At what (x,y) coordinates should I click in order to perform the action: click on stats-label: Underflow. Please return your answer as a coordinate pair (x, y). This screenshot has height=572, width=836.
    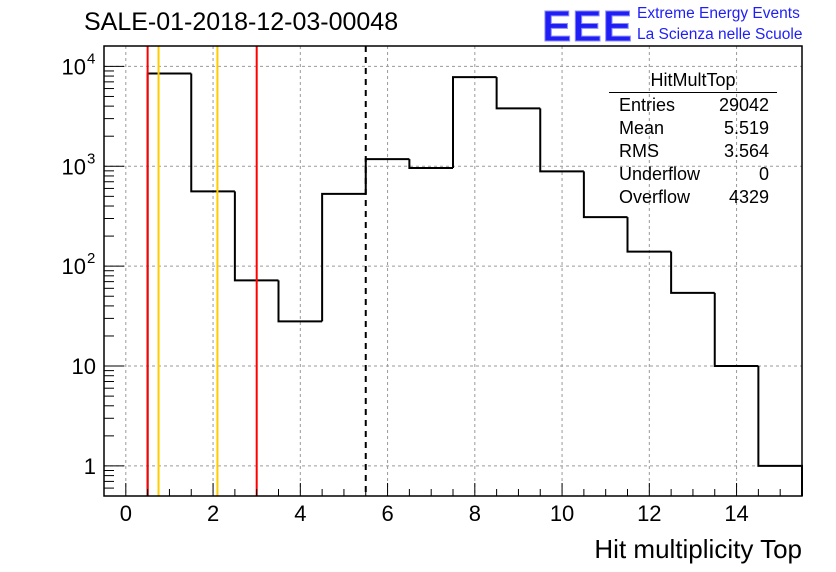
    Looking at the image, I should click on (660, 174).